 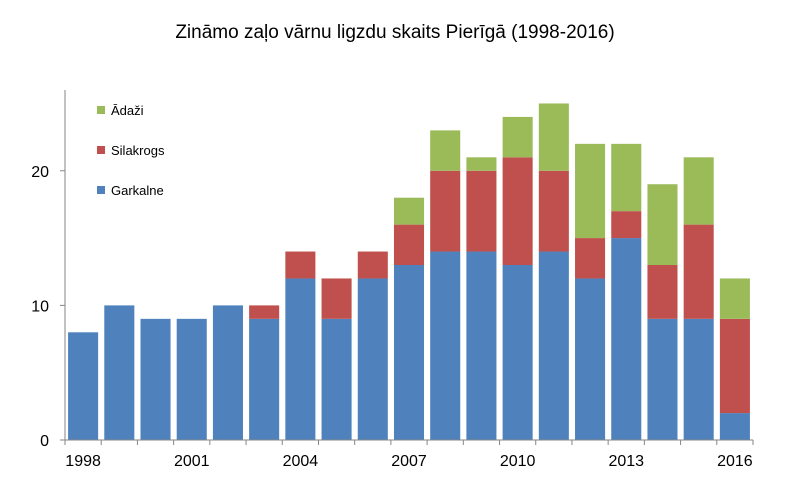 I want to click on bar-dai-2007, so click(x=409, y=211).